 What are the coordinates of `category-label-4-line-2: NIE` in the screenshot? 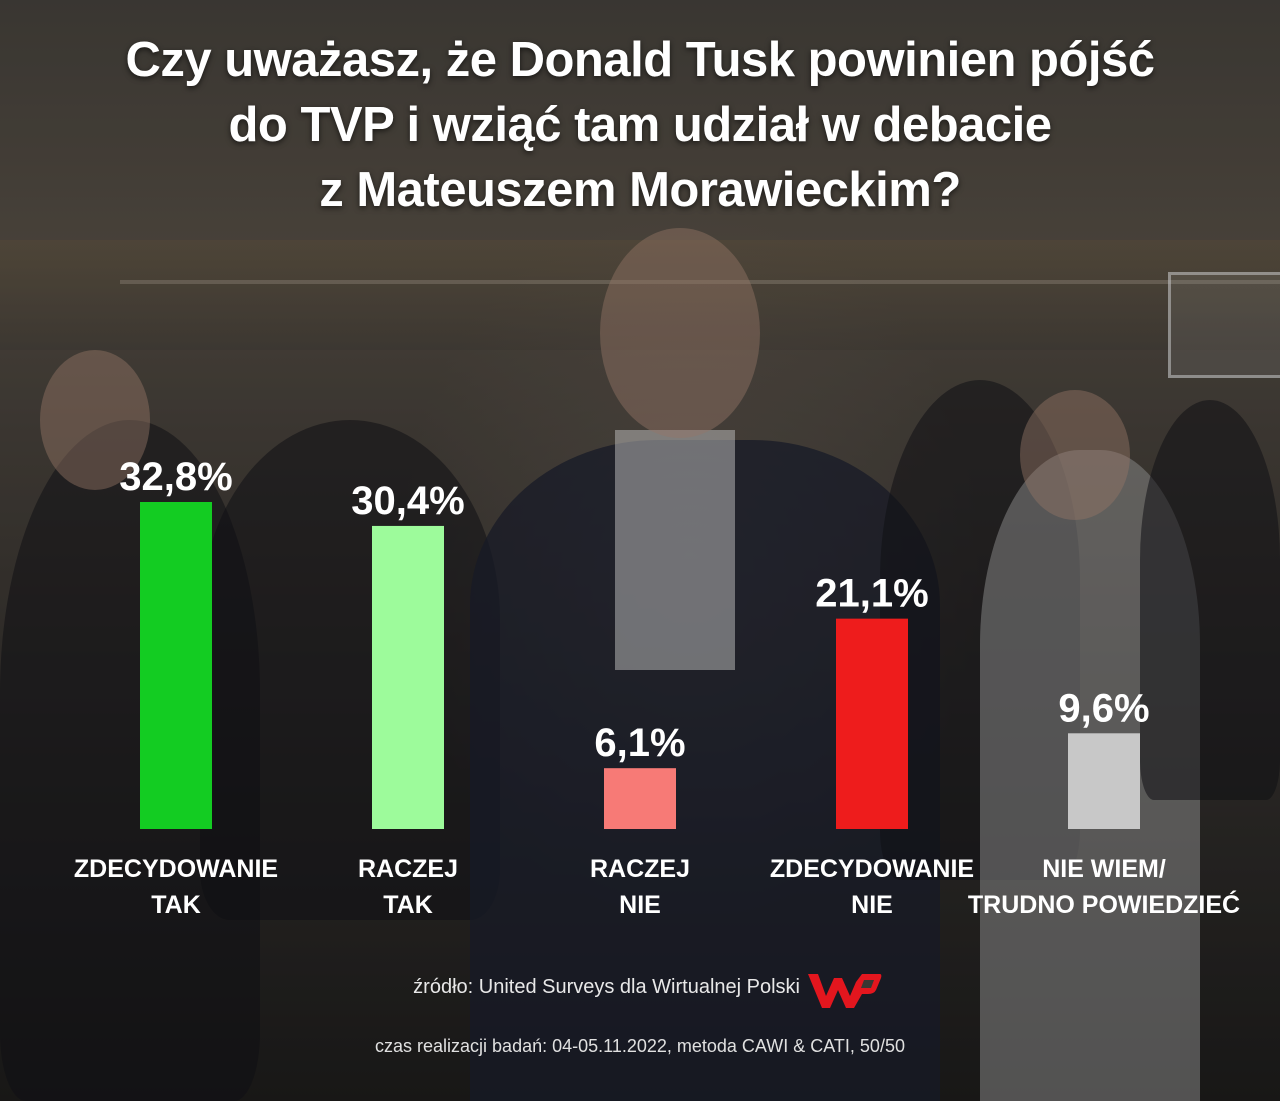 It's located at (872, 905).